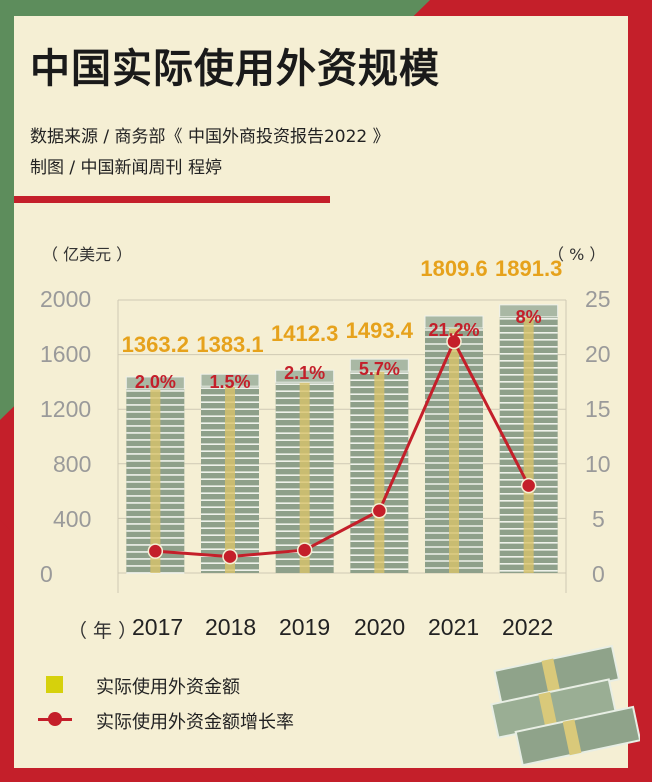 This screenshot has width=652, height=782. Describe the element at coordinates (126, 168) in the screenshot. I see `credit-note: 制图 / 中国新闻周刊 程婷` at that location.